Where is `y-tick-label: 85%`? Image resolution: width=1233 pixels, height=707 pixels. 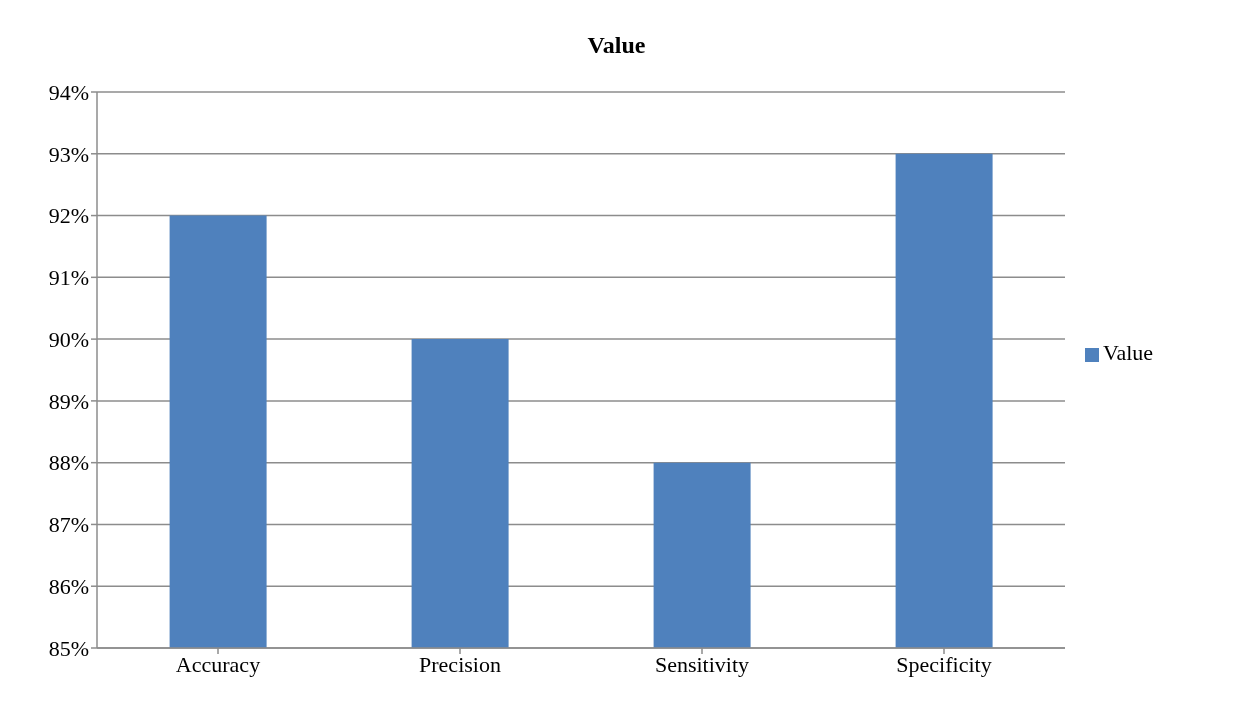 y-tick-label: 85% is located at coordinates (68, 648).